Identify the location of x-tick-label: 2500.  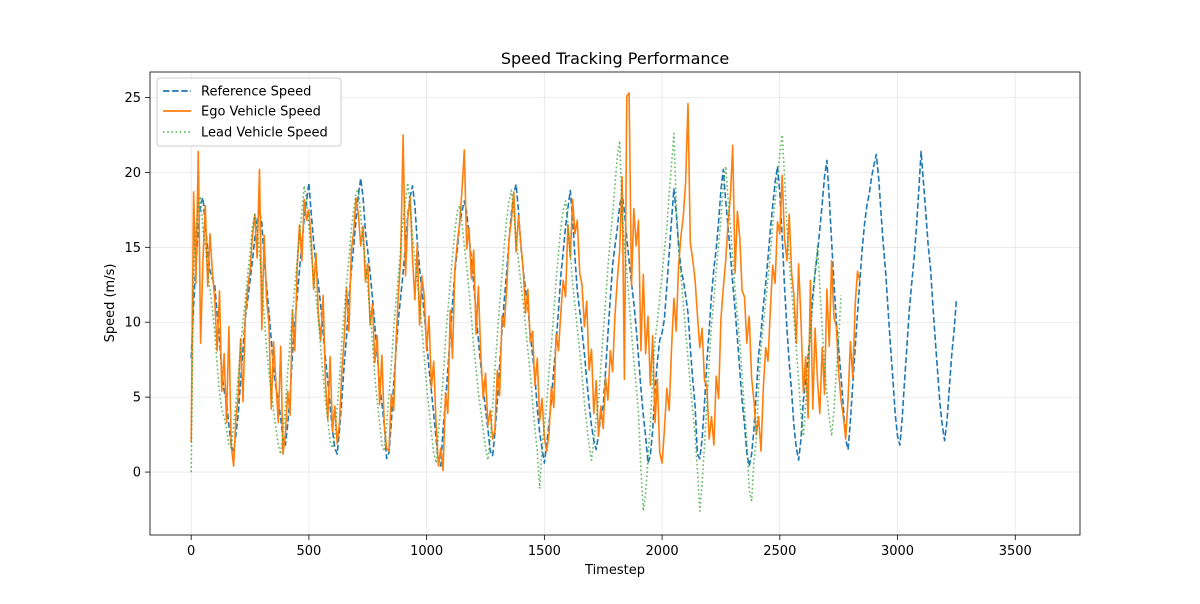
(779, 551).